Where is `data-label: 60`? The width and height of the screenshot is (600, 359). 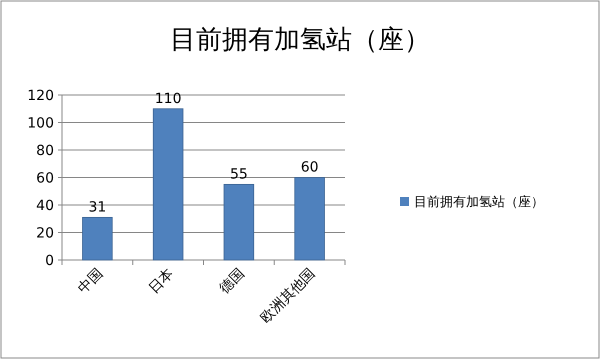
data-label: 60 is located at coordinates (309, 168).